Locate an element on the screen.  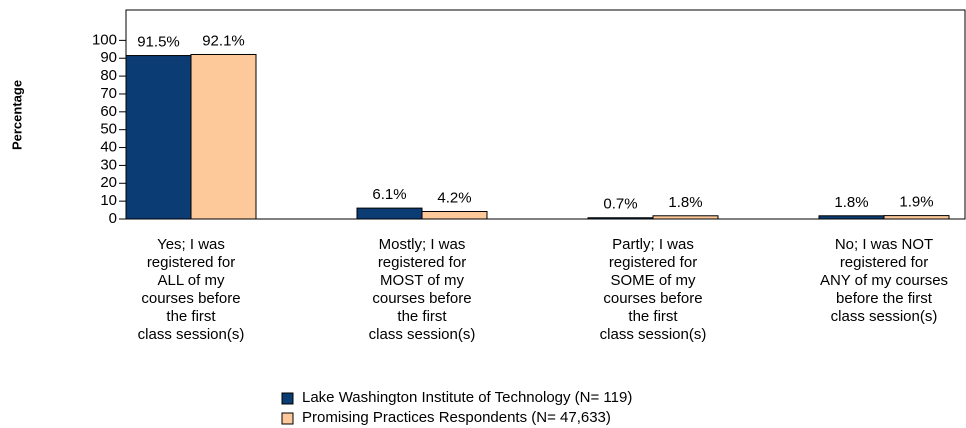
y-tick-label: 30 is located at coordinates (108, 164).